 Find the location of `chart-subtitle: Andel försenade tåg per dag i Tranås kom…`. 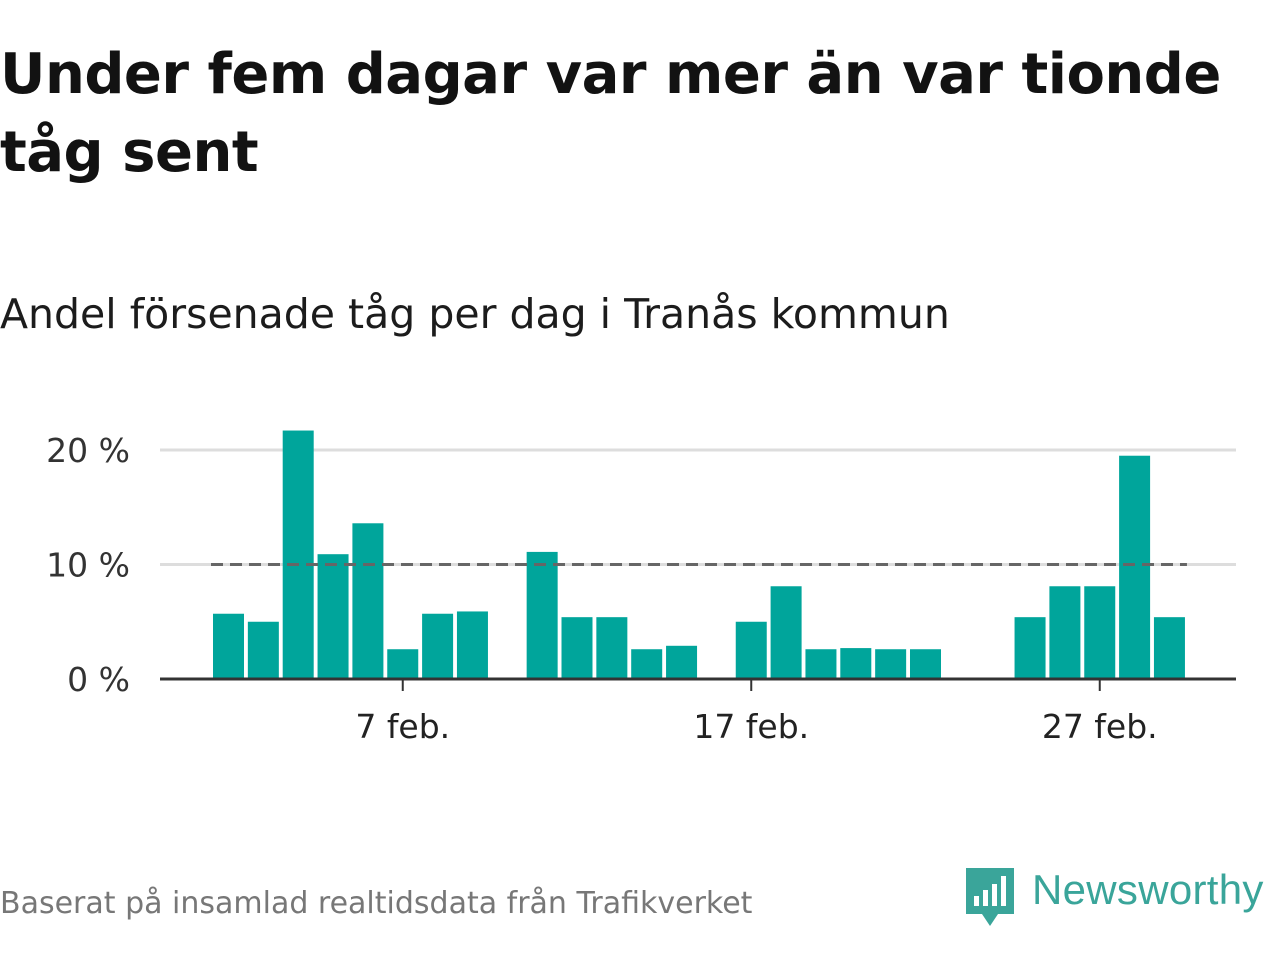

chart-subtitle: Andel försenade tåg per dag i Tranås kom… is located at coordinates (475, 314).